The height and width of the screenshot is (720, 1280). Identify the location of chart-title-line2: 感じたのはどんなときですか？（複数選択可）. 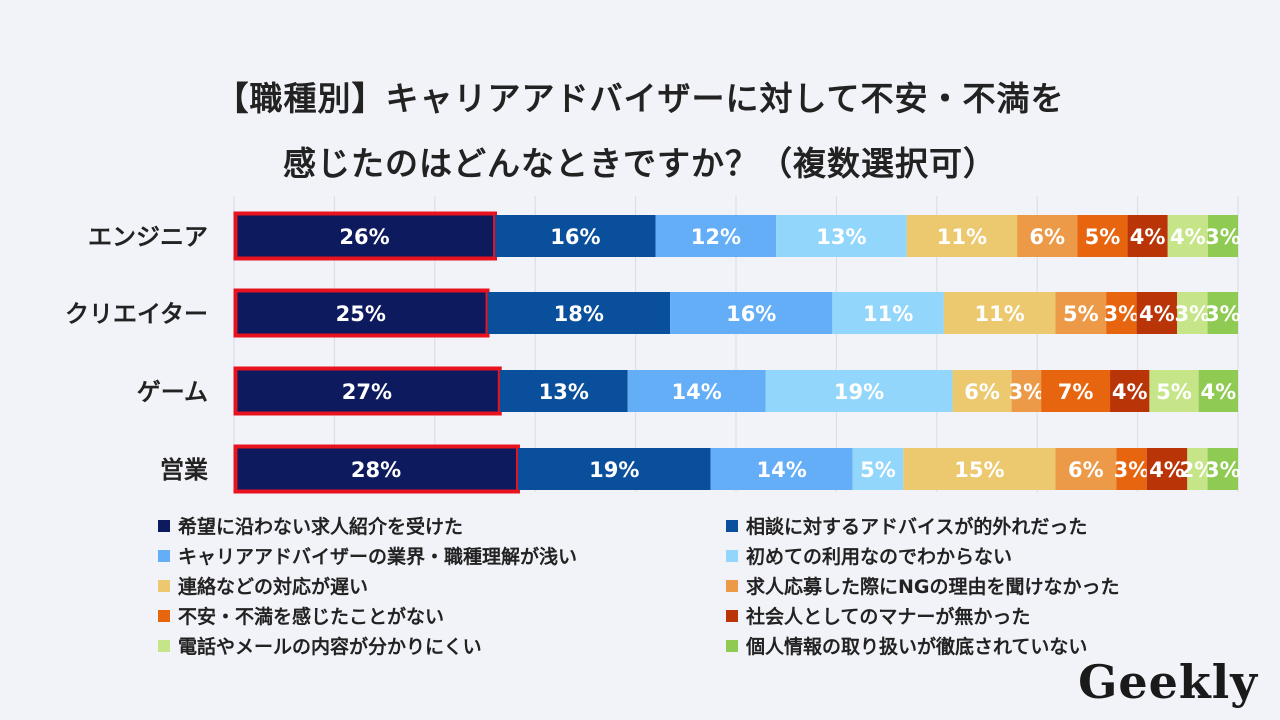
(640, 163).